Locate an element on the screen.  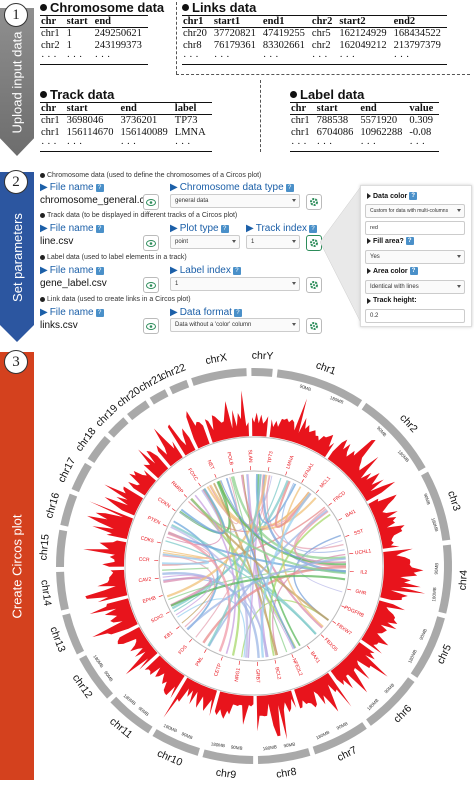
label-index-select: 1 is located at coordinates (235, 284).